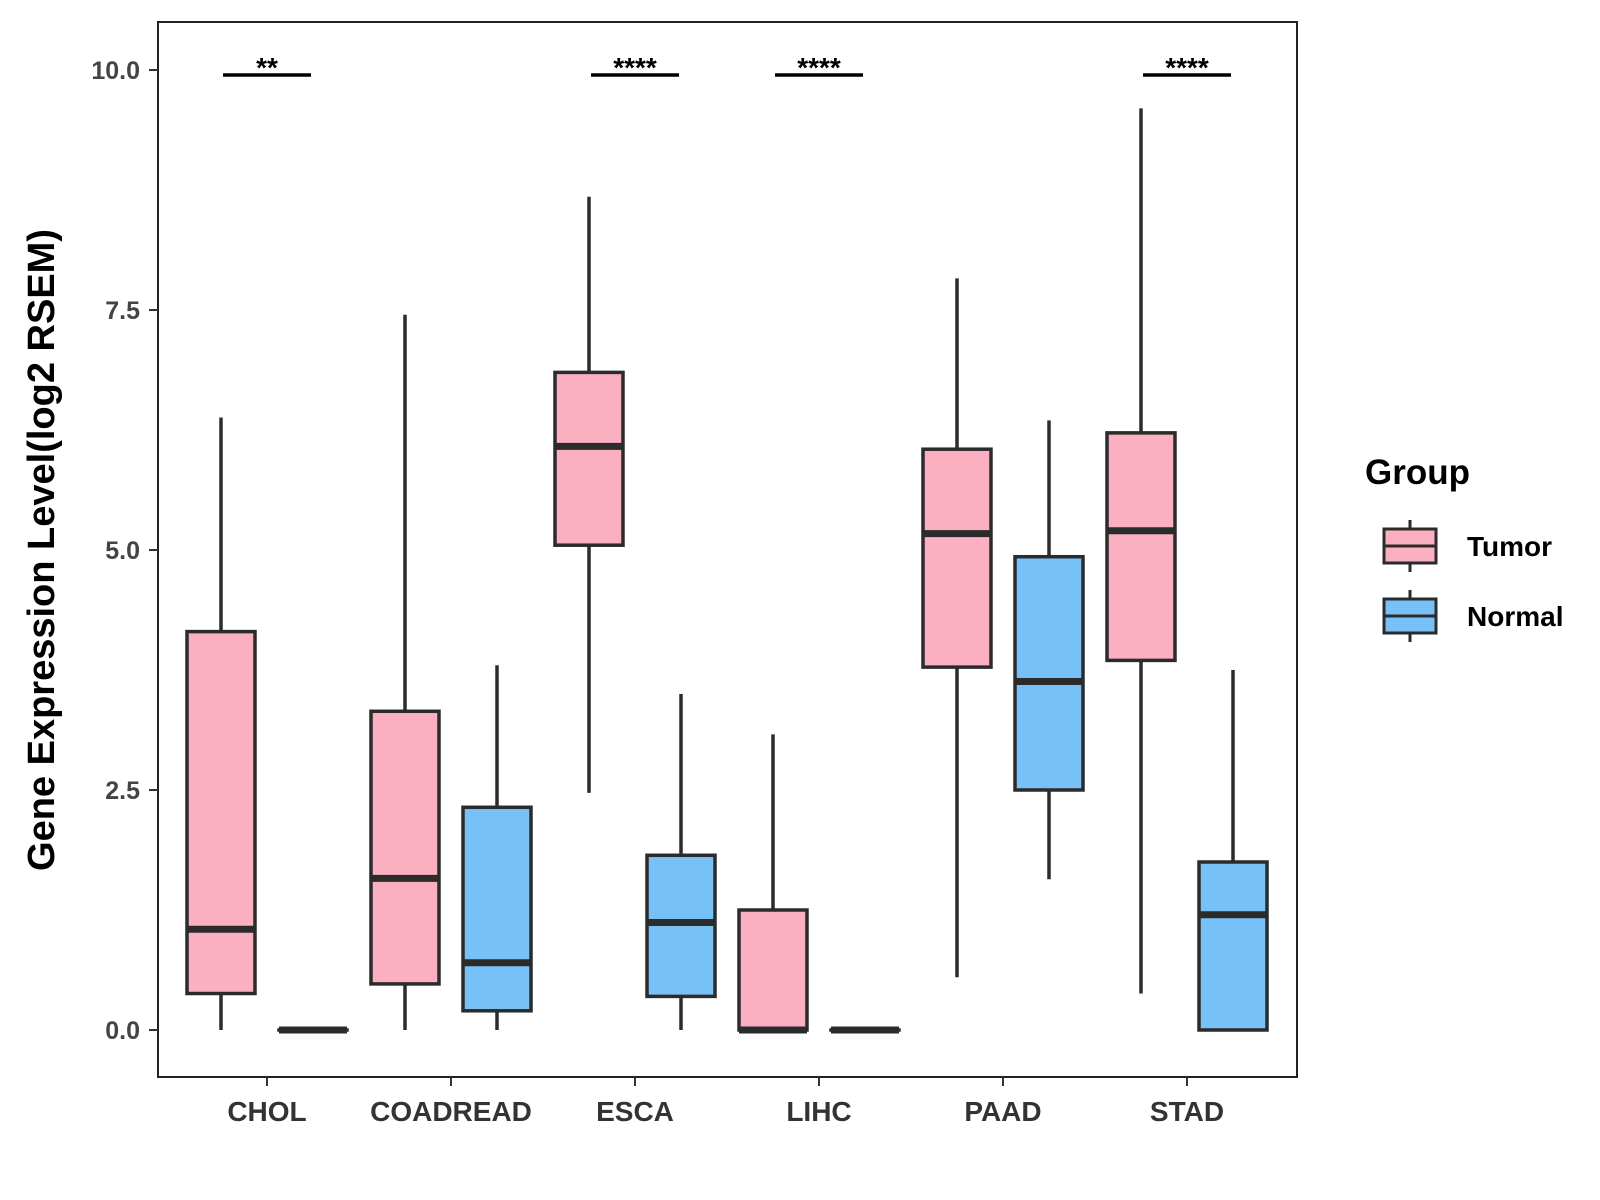 The image size is (1600, 1200). Describe the element at coordinates (1417, 472) in the screenshot. I see `legend-title: Group` at that location.